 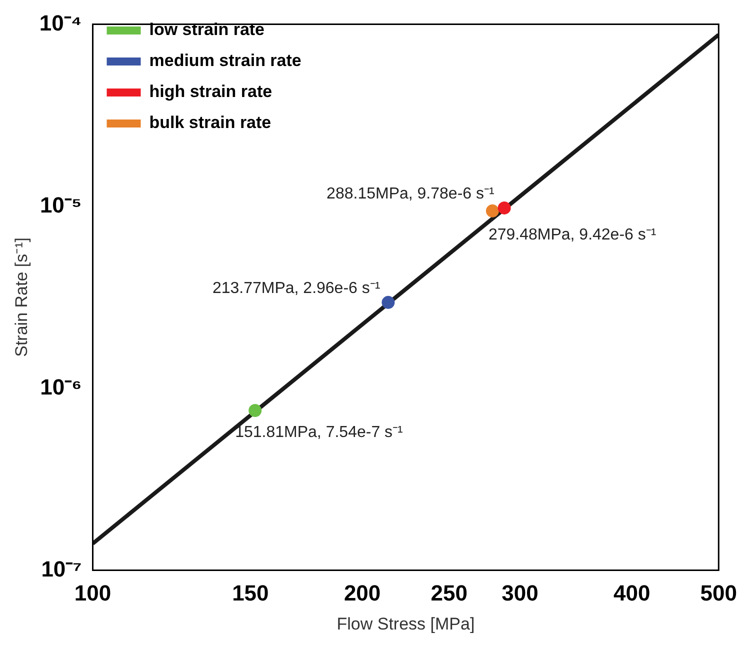 I want to click on x-tick-label: 100, so click(x=93, y=593).